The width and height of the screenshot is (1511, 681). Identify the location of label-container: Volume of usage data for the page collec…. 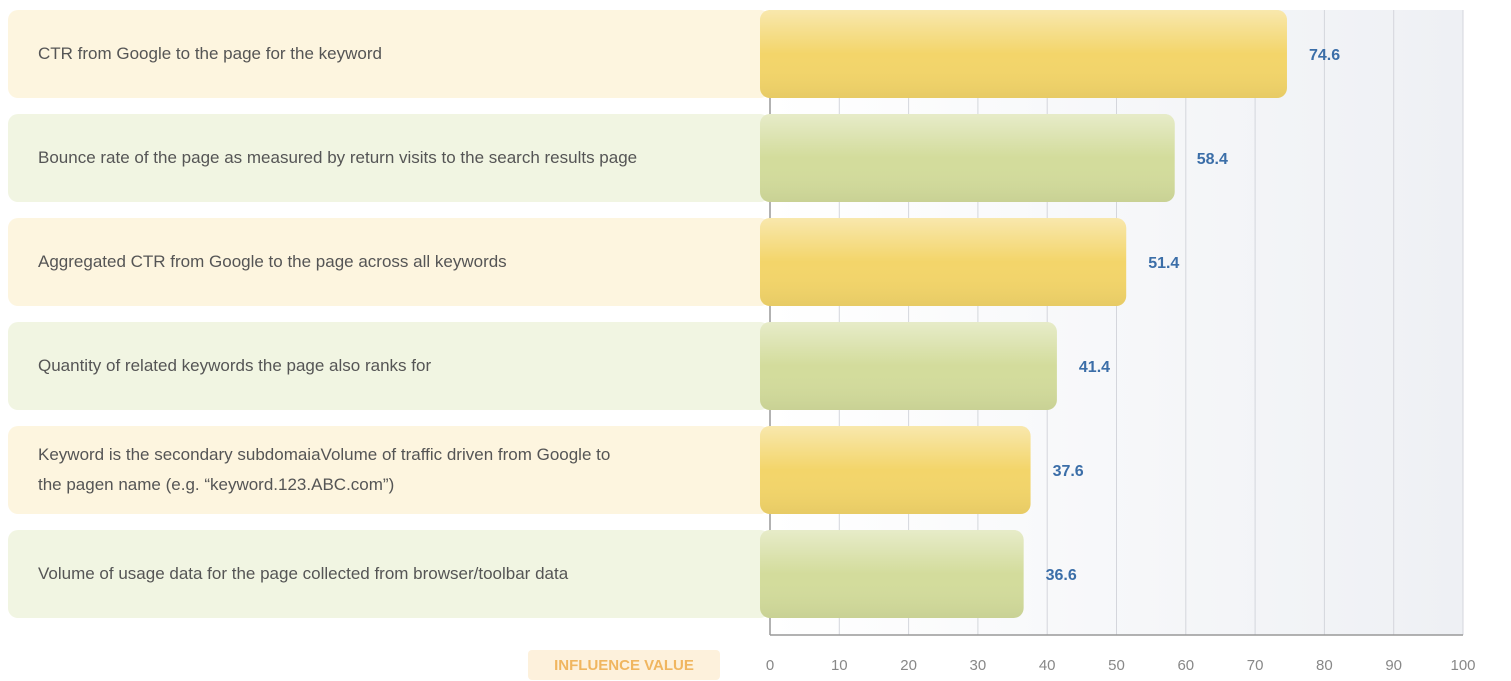
(303, 573).